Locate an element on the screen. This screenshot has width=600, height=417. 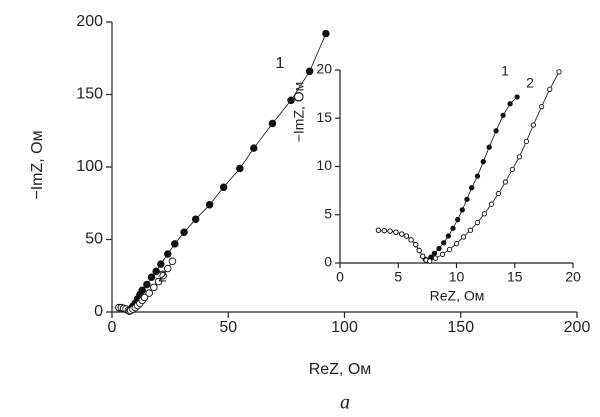
y-tick-label: 100 is located at coordinates (89, 166).